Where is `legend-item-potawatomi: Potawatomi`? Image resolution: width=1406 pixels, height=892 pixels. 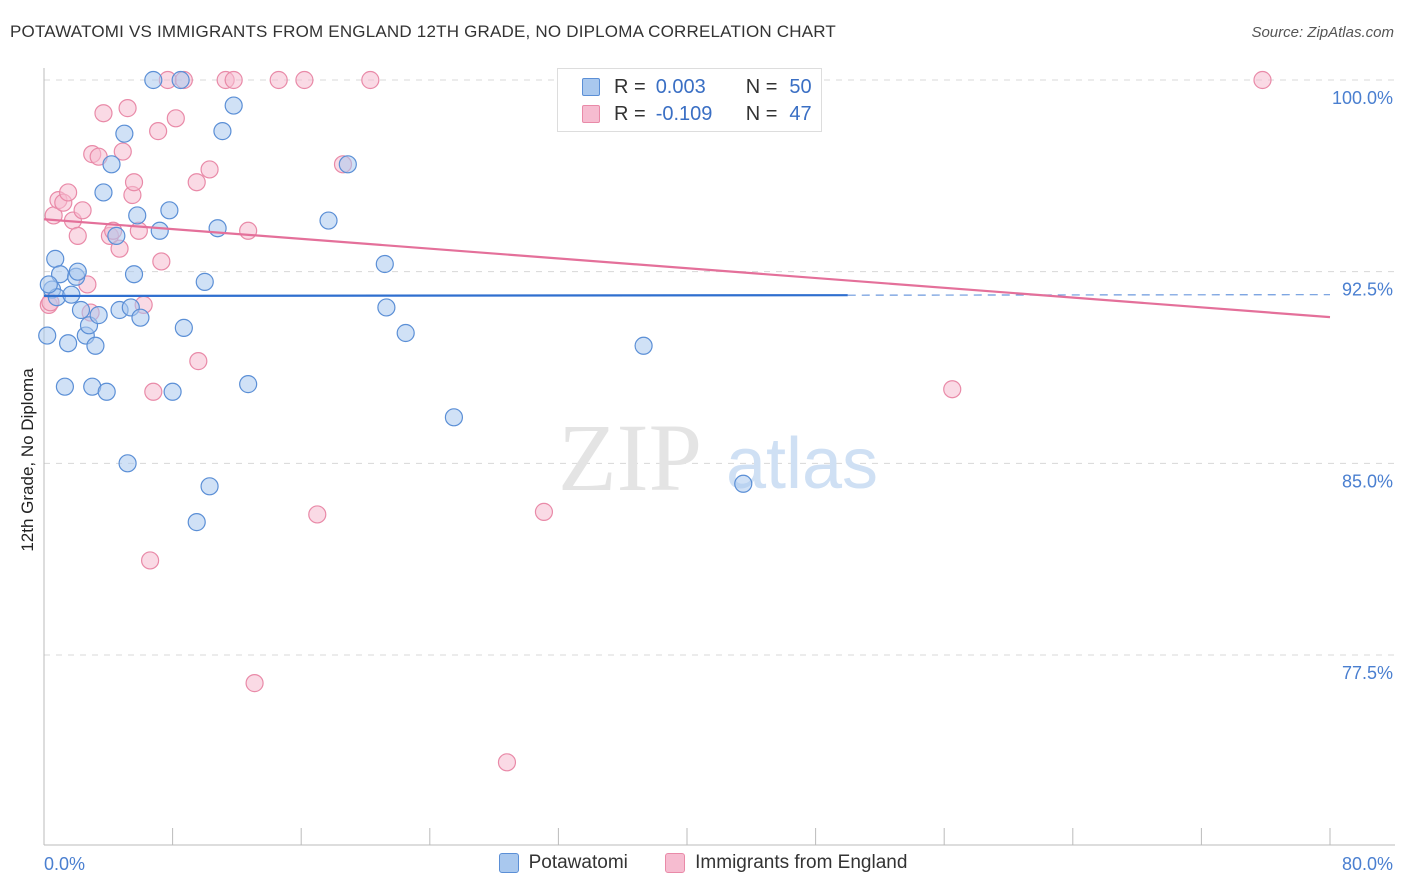 legend-item-potawatomi: Potawatomi is located at coordinates (563, 863).